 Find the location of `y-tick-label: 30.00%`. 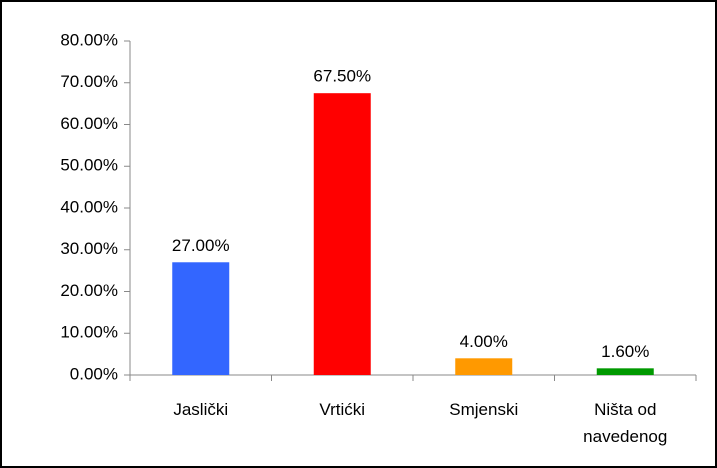

y-tick-label: 30.00% is located at coordinates (89, 248).